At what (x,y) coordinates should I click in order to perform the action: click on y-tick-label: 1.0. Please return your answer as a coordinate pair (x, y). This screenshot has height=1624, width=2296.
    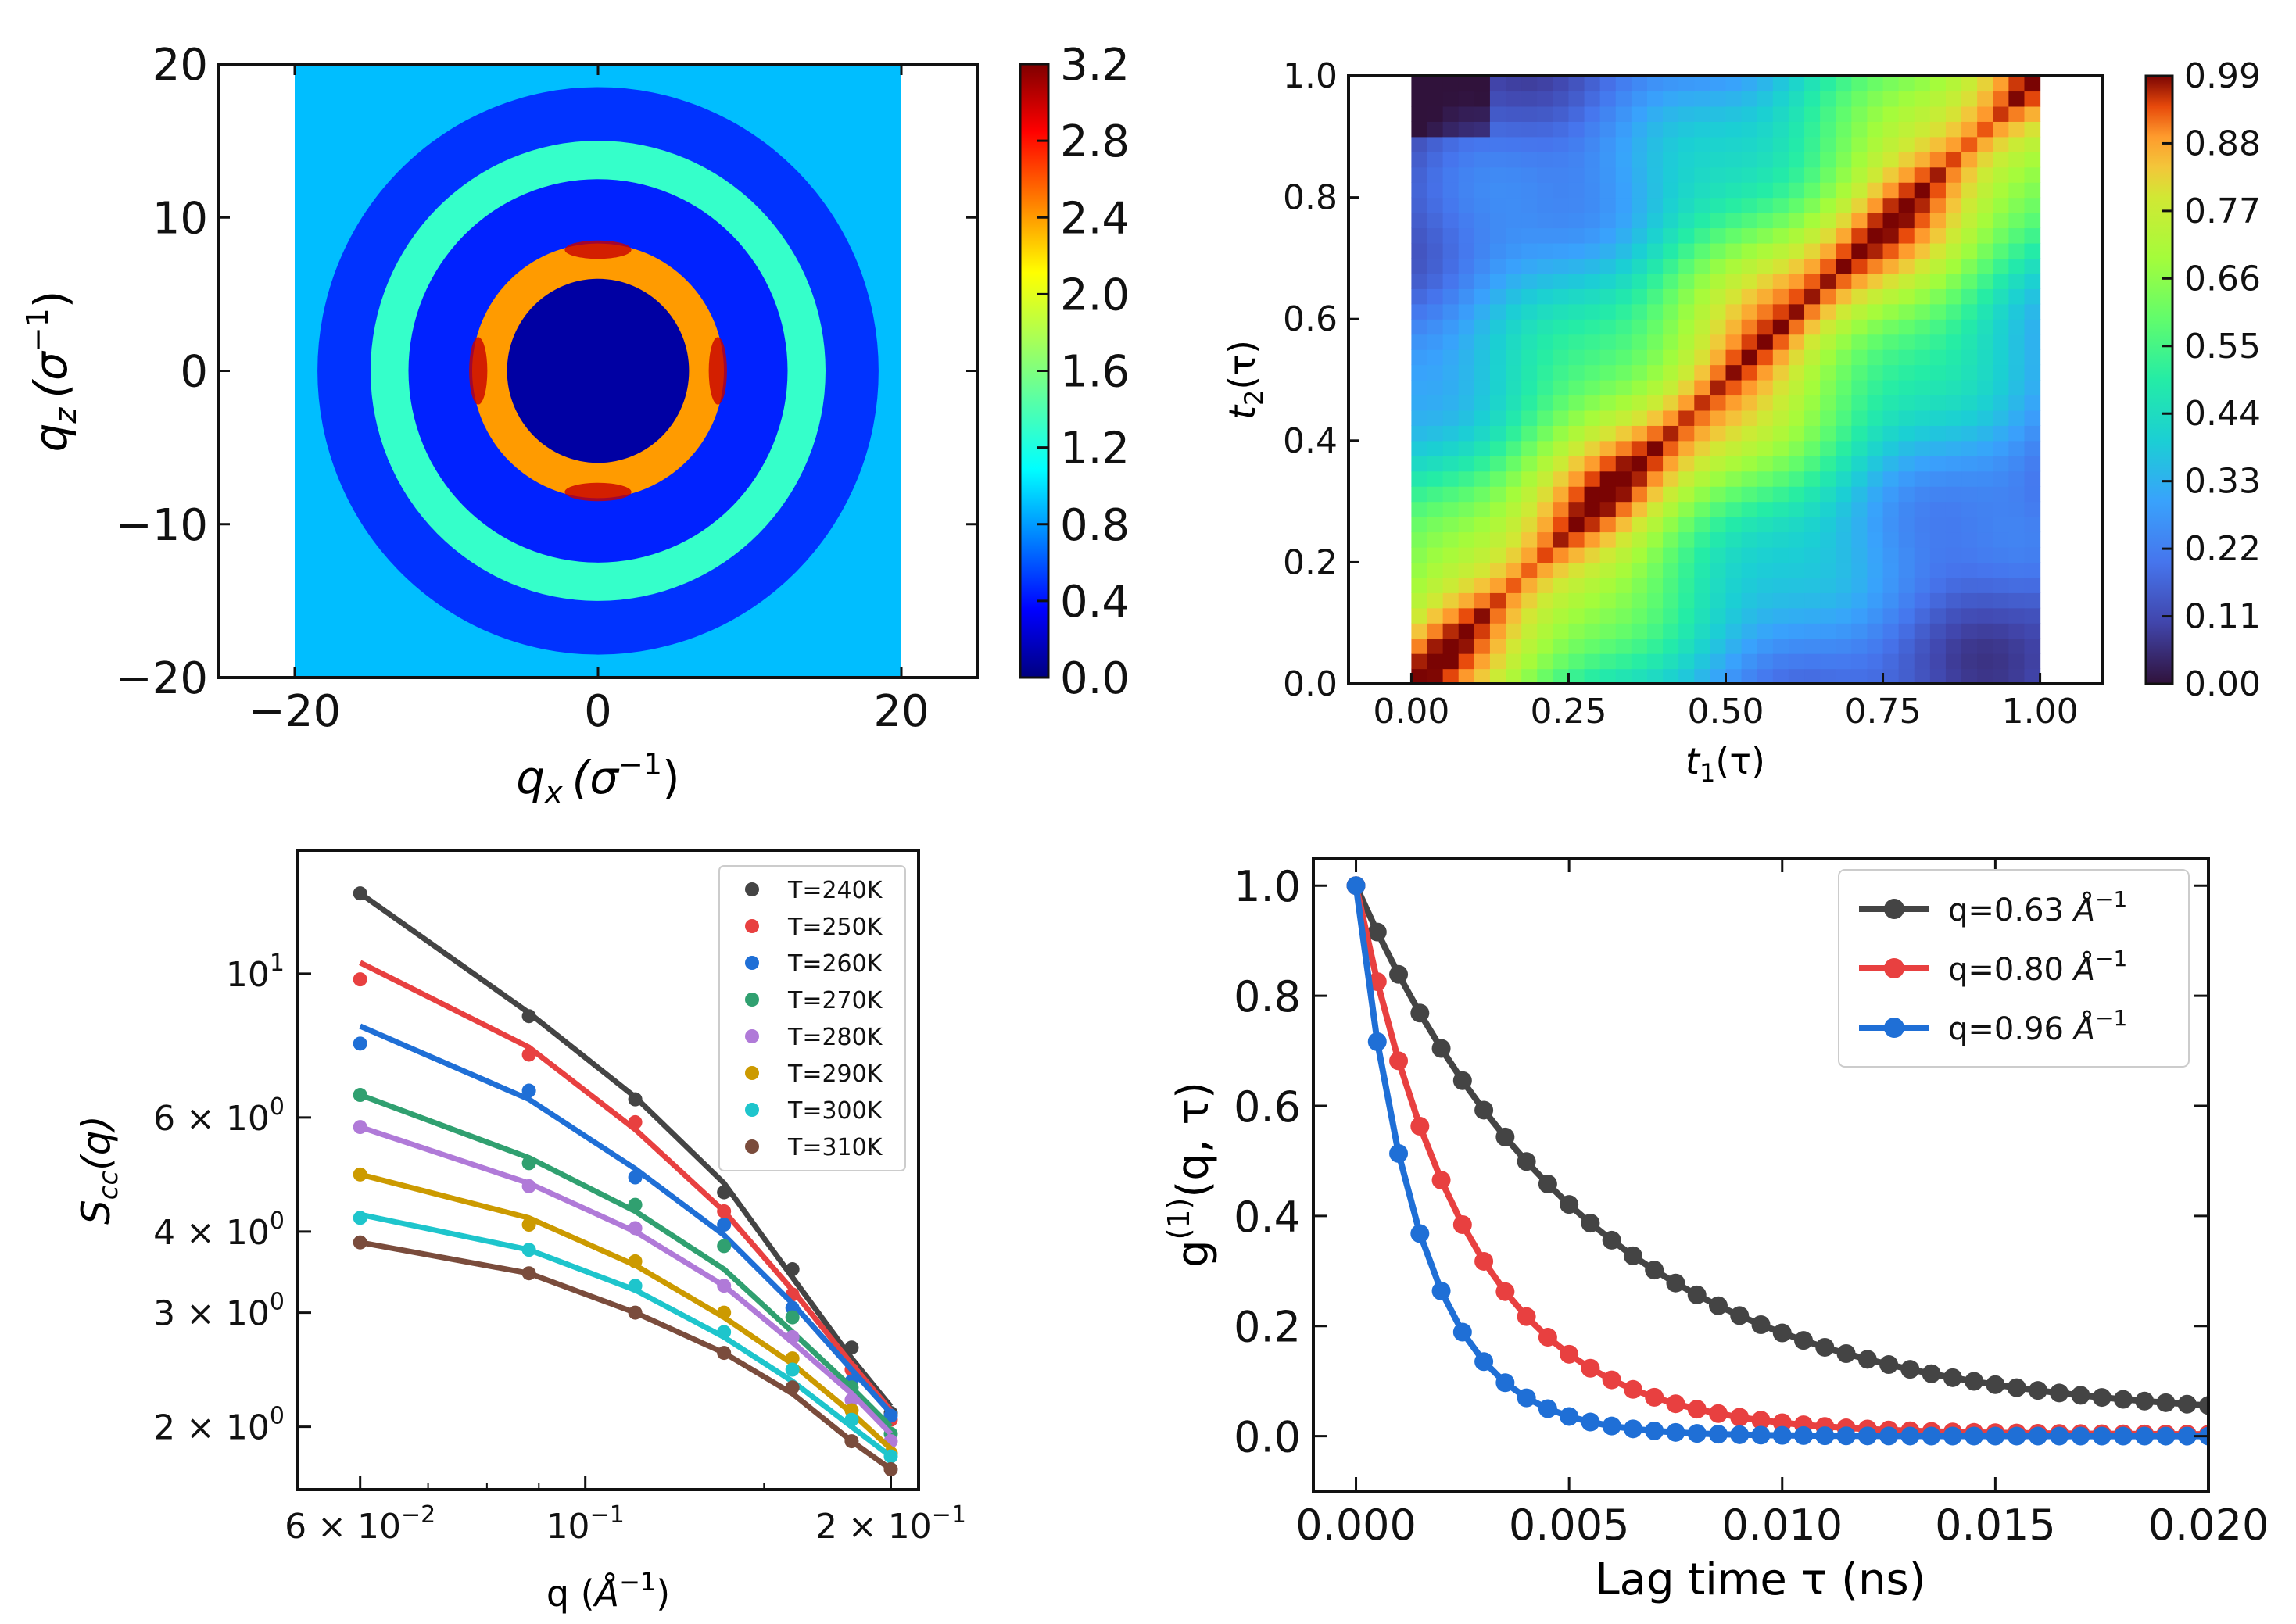
    Looking at the image, I should click on (1267, 886).